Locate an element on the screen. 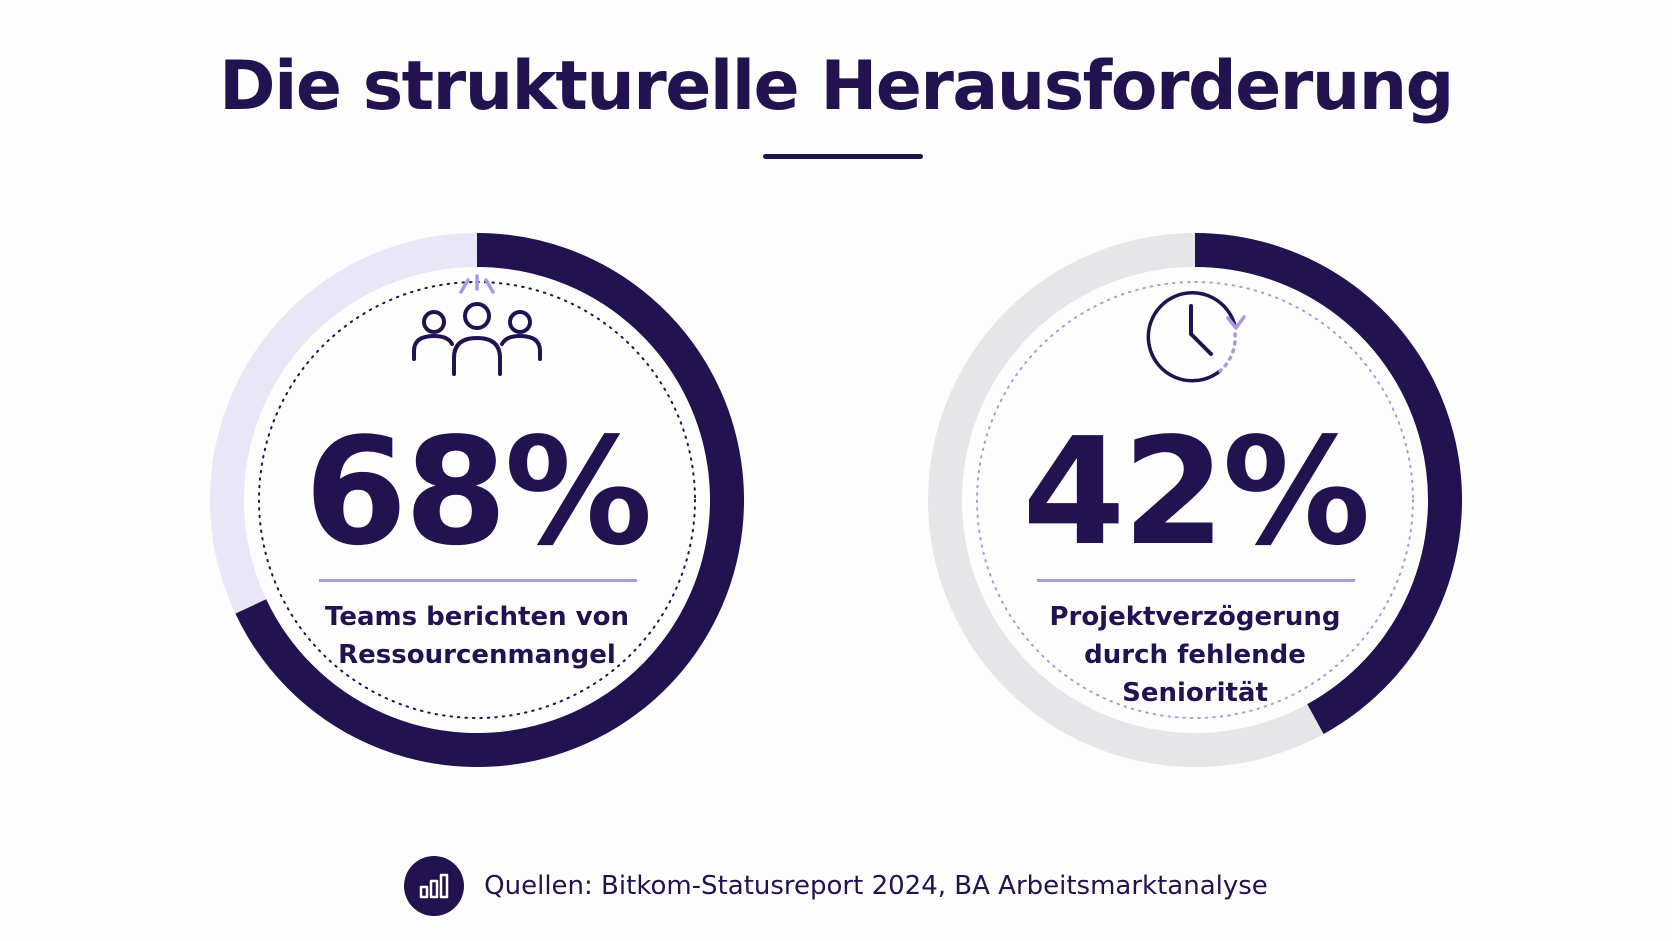 This screenshot has width=1672, height=941. gauge-inner-dotted-ring is located at coordinates (1195, 500).